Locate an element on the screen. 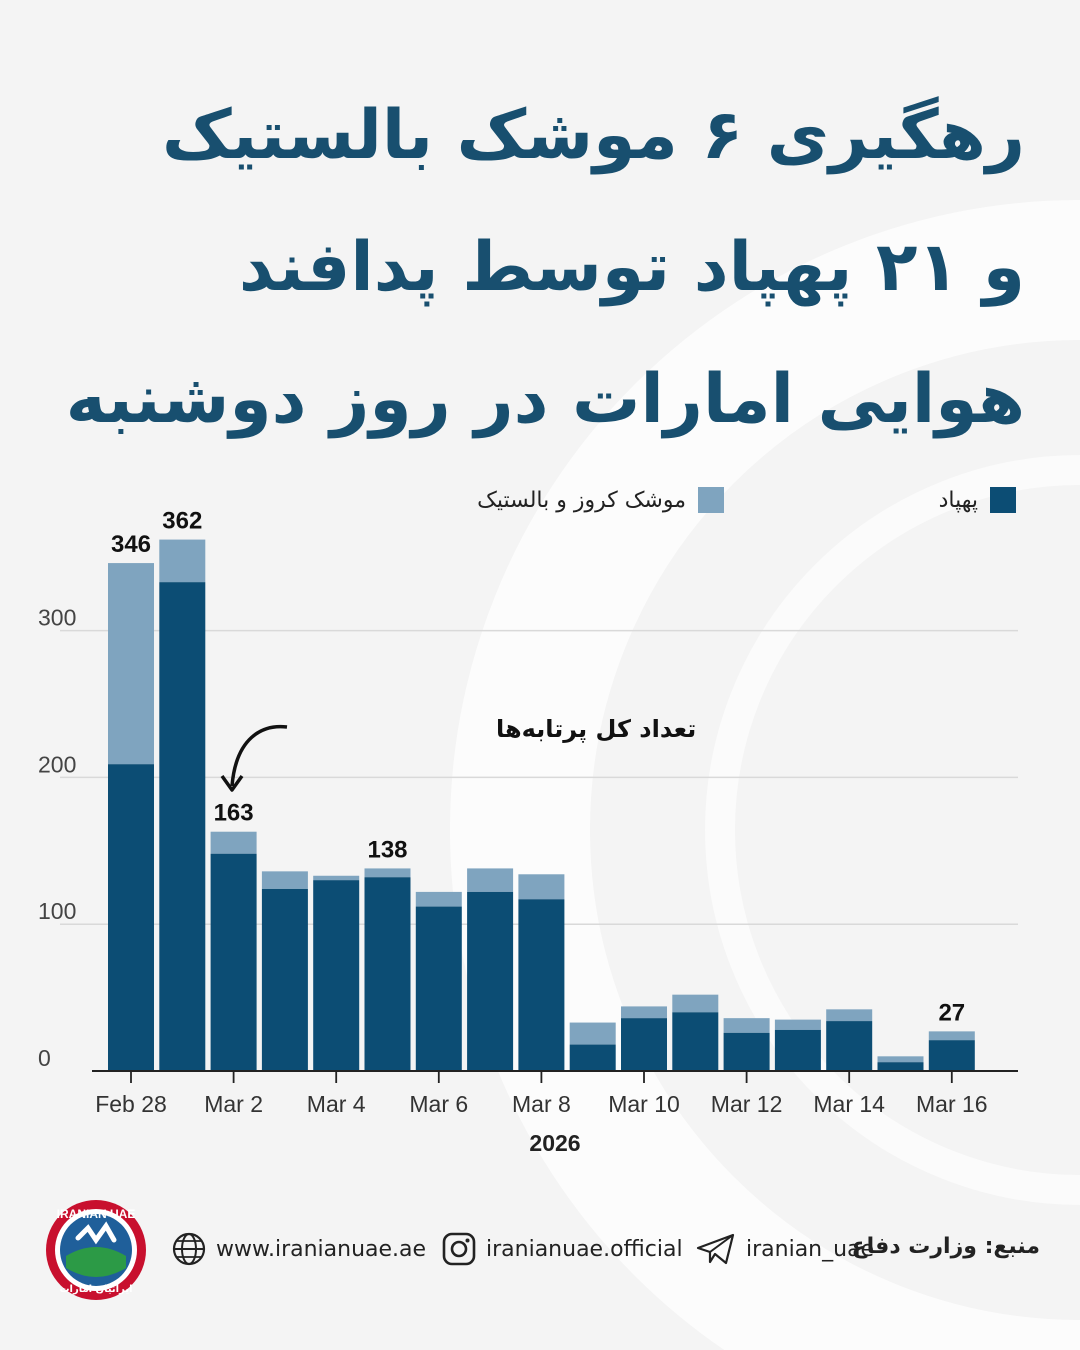  globe-icon is located at coordinates (189, 1249).